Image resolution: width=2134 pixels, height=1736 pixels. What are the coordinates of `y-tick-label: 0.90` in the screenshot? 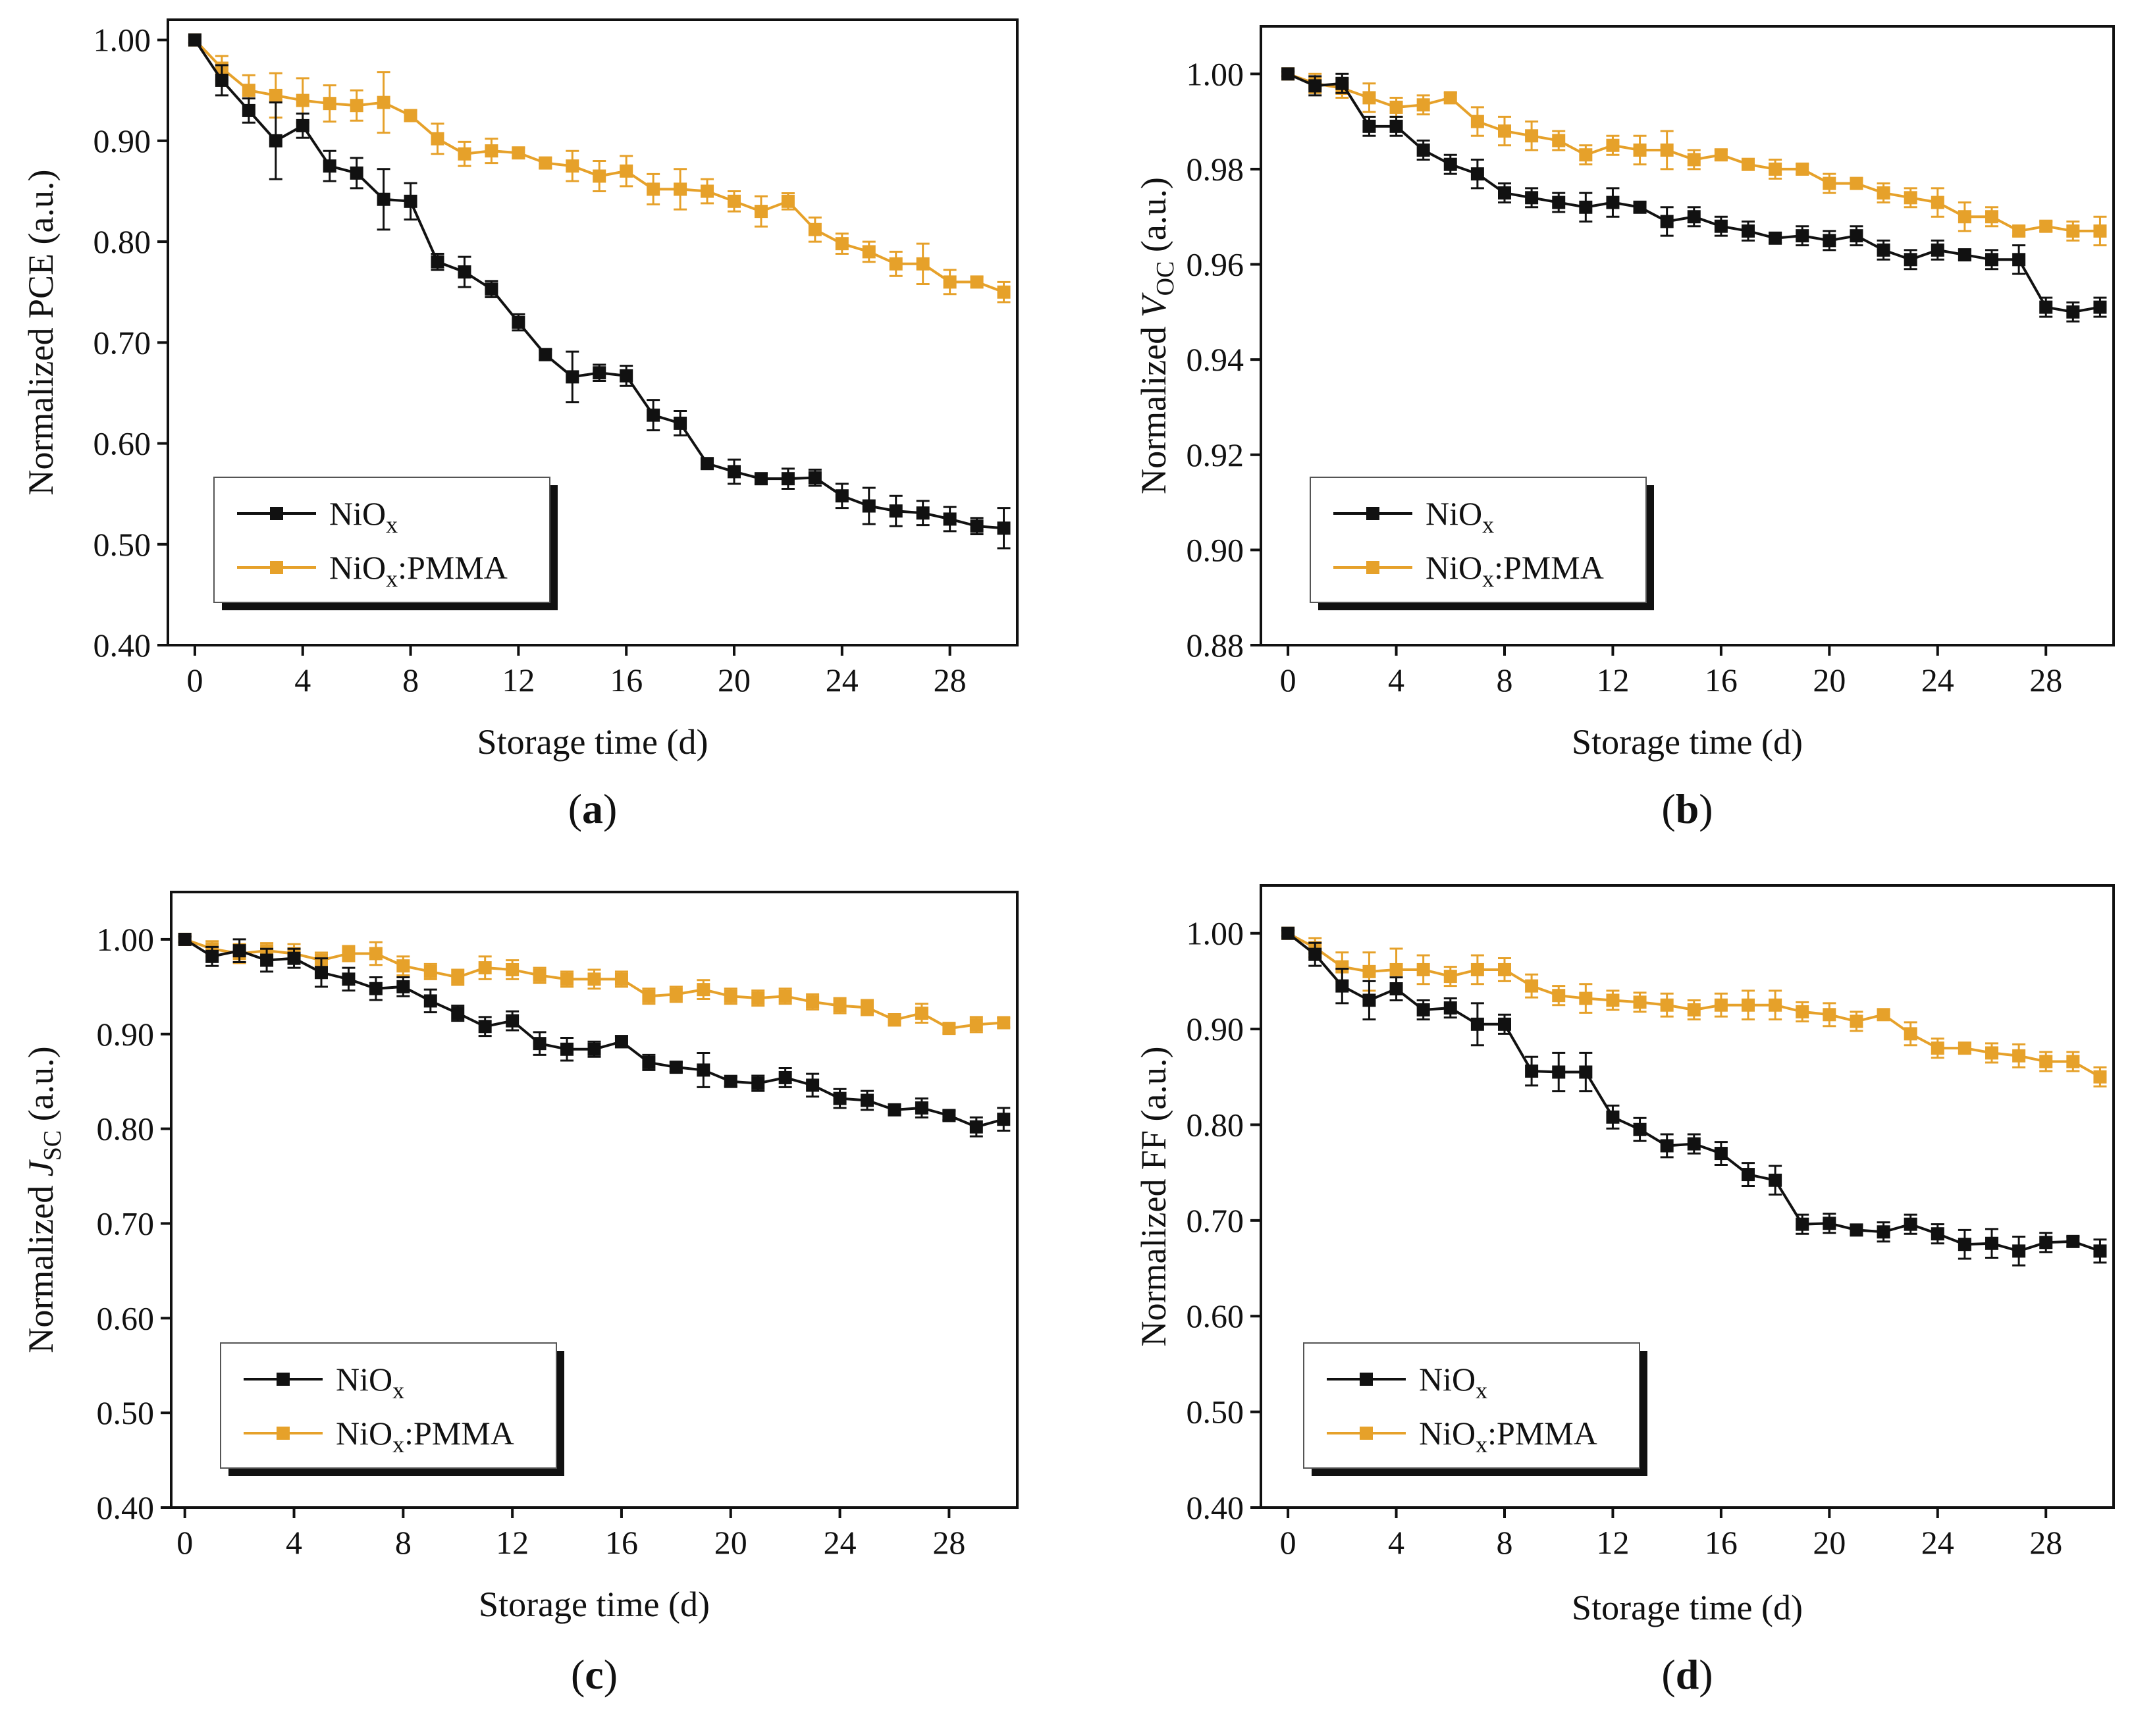 It's located at (122, 140).